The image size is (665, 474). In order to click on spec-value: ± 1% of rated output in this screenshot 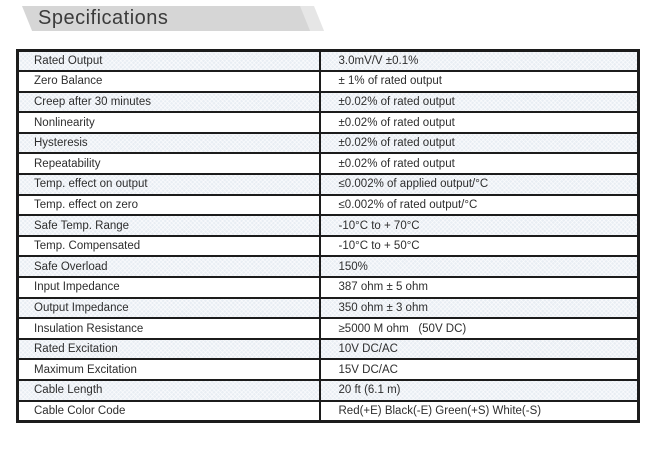, I will do `click(479, 81)`.